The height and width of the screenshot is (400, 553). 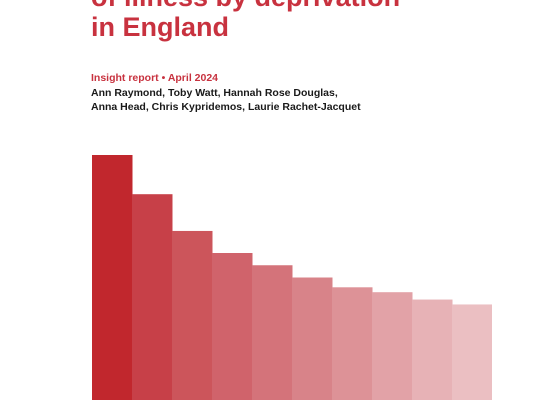 I want to click on report-title-line-2: in England, so click(x=160, y=27).